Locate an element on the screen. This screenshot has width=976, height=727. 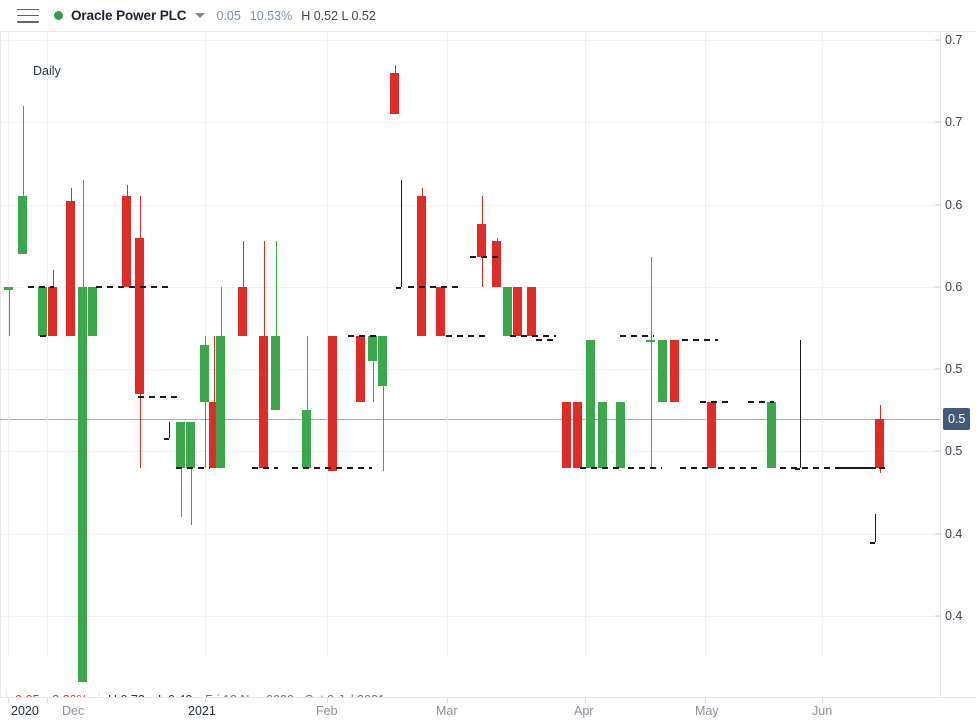
x-axis: 2020 Dec 2021 Feb Mar Apr May Jun is located at coordinates (488, 712).